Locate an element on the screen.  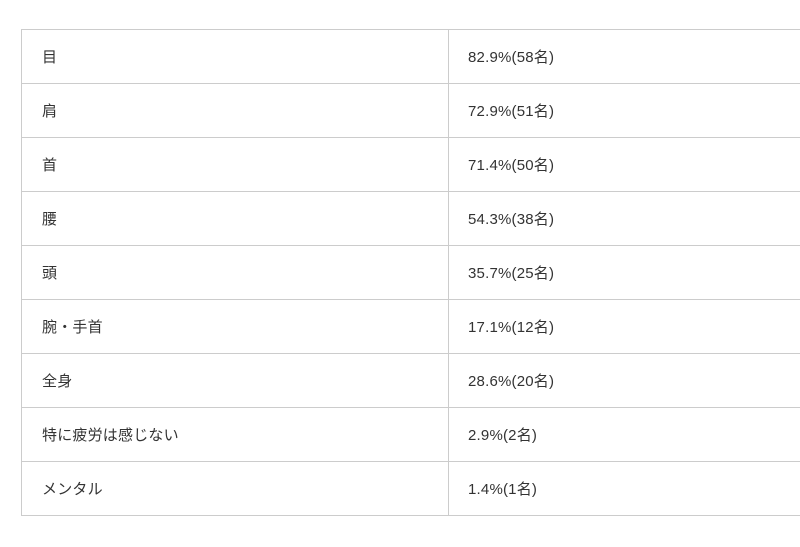
table-row: 肩 72.9%(51名) is located at coordinates (410, 110).